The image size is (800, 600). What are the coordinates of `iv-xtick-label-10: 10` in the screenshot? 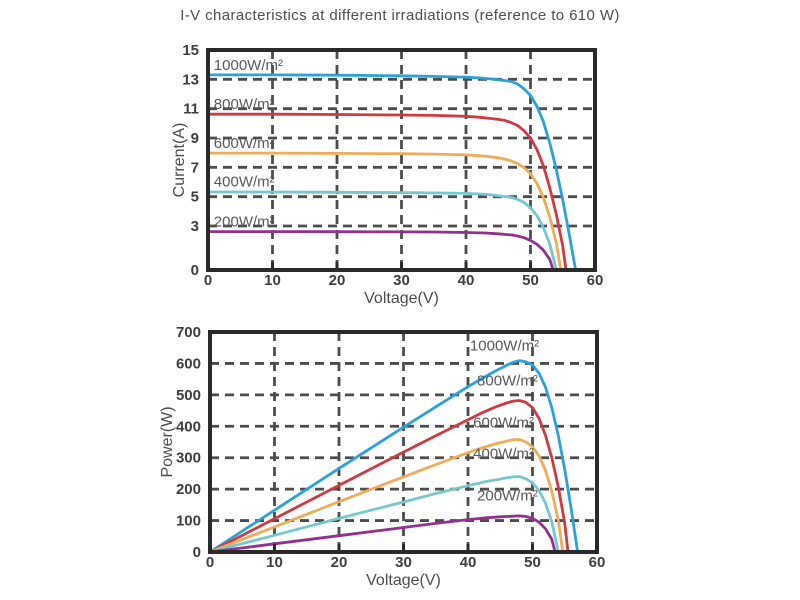 It's located at (272, 280).